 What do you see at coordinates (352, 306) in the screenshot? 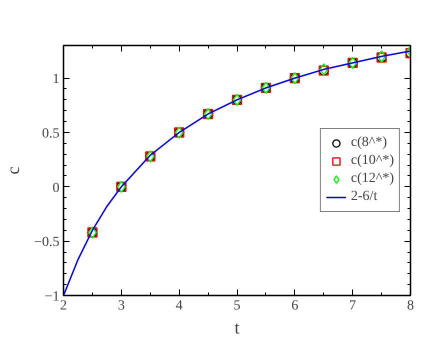
I see `x-tick-label: 7` at bounding box center [352, 306].